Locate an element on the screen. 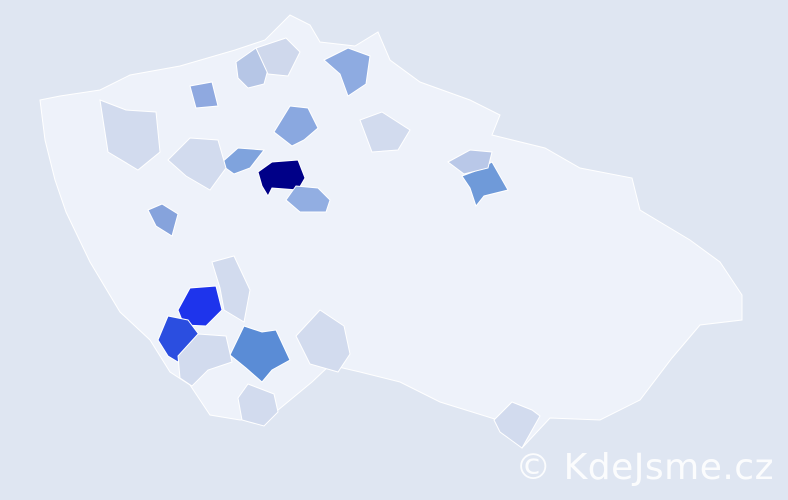 The width and height of the screenshot is (788, 500). watermark: © KdeJsme.cz is located at coordinates (644, 467).